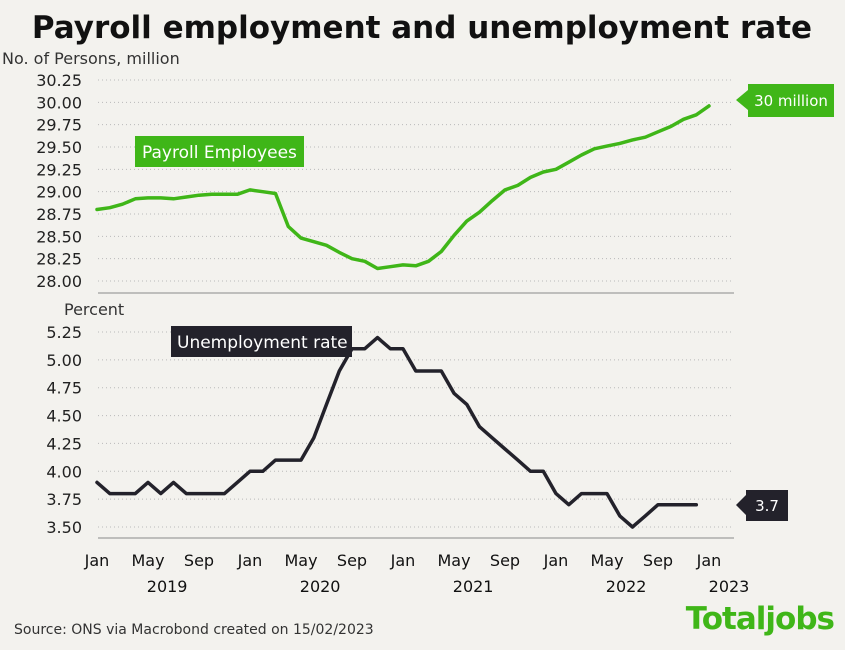 Image resolution: width=845 pixels, height=650 pixels. I want to click on unemployment-y-tick-label: 4.25, so click(64, 443).